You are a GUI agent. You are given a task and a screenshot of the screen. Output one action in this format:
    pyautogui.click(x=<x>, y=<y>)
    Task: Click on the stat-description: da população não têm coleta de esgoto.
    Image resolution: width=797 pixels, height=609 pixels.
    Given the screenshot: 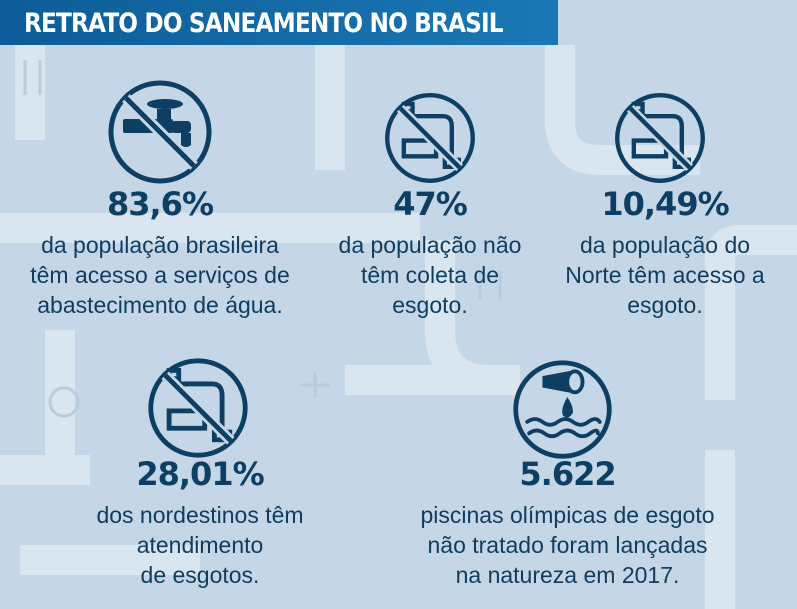 What is the action you would take?
    pyautogui.click(x=430, y=275)
    